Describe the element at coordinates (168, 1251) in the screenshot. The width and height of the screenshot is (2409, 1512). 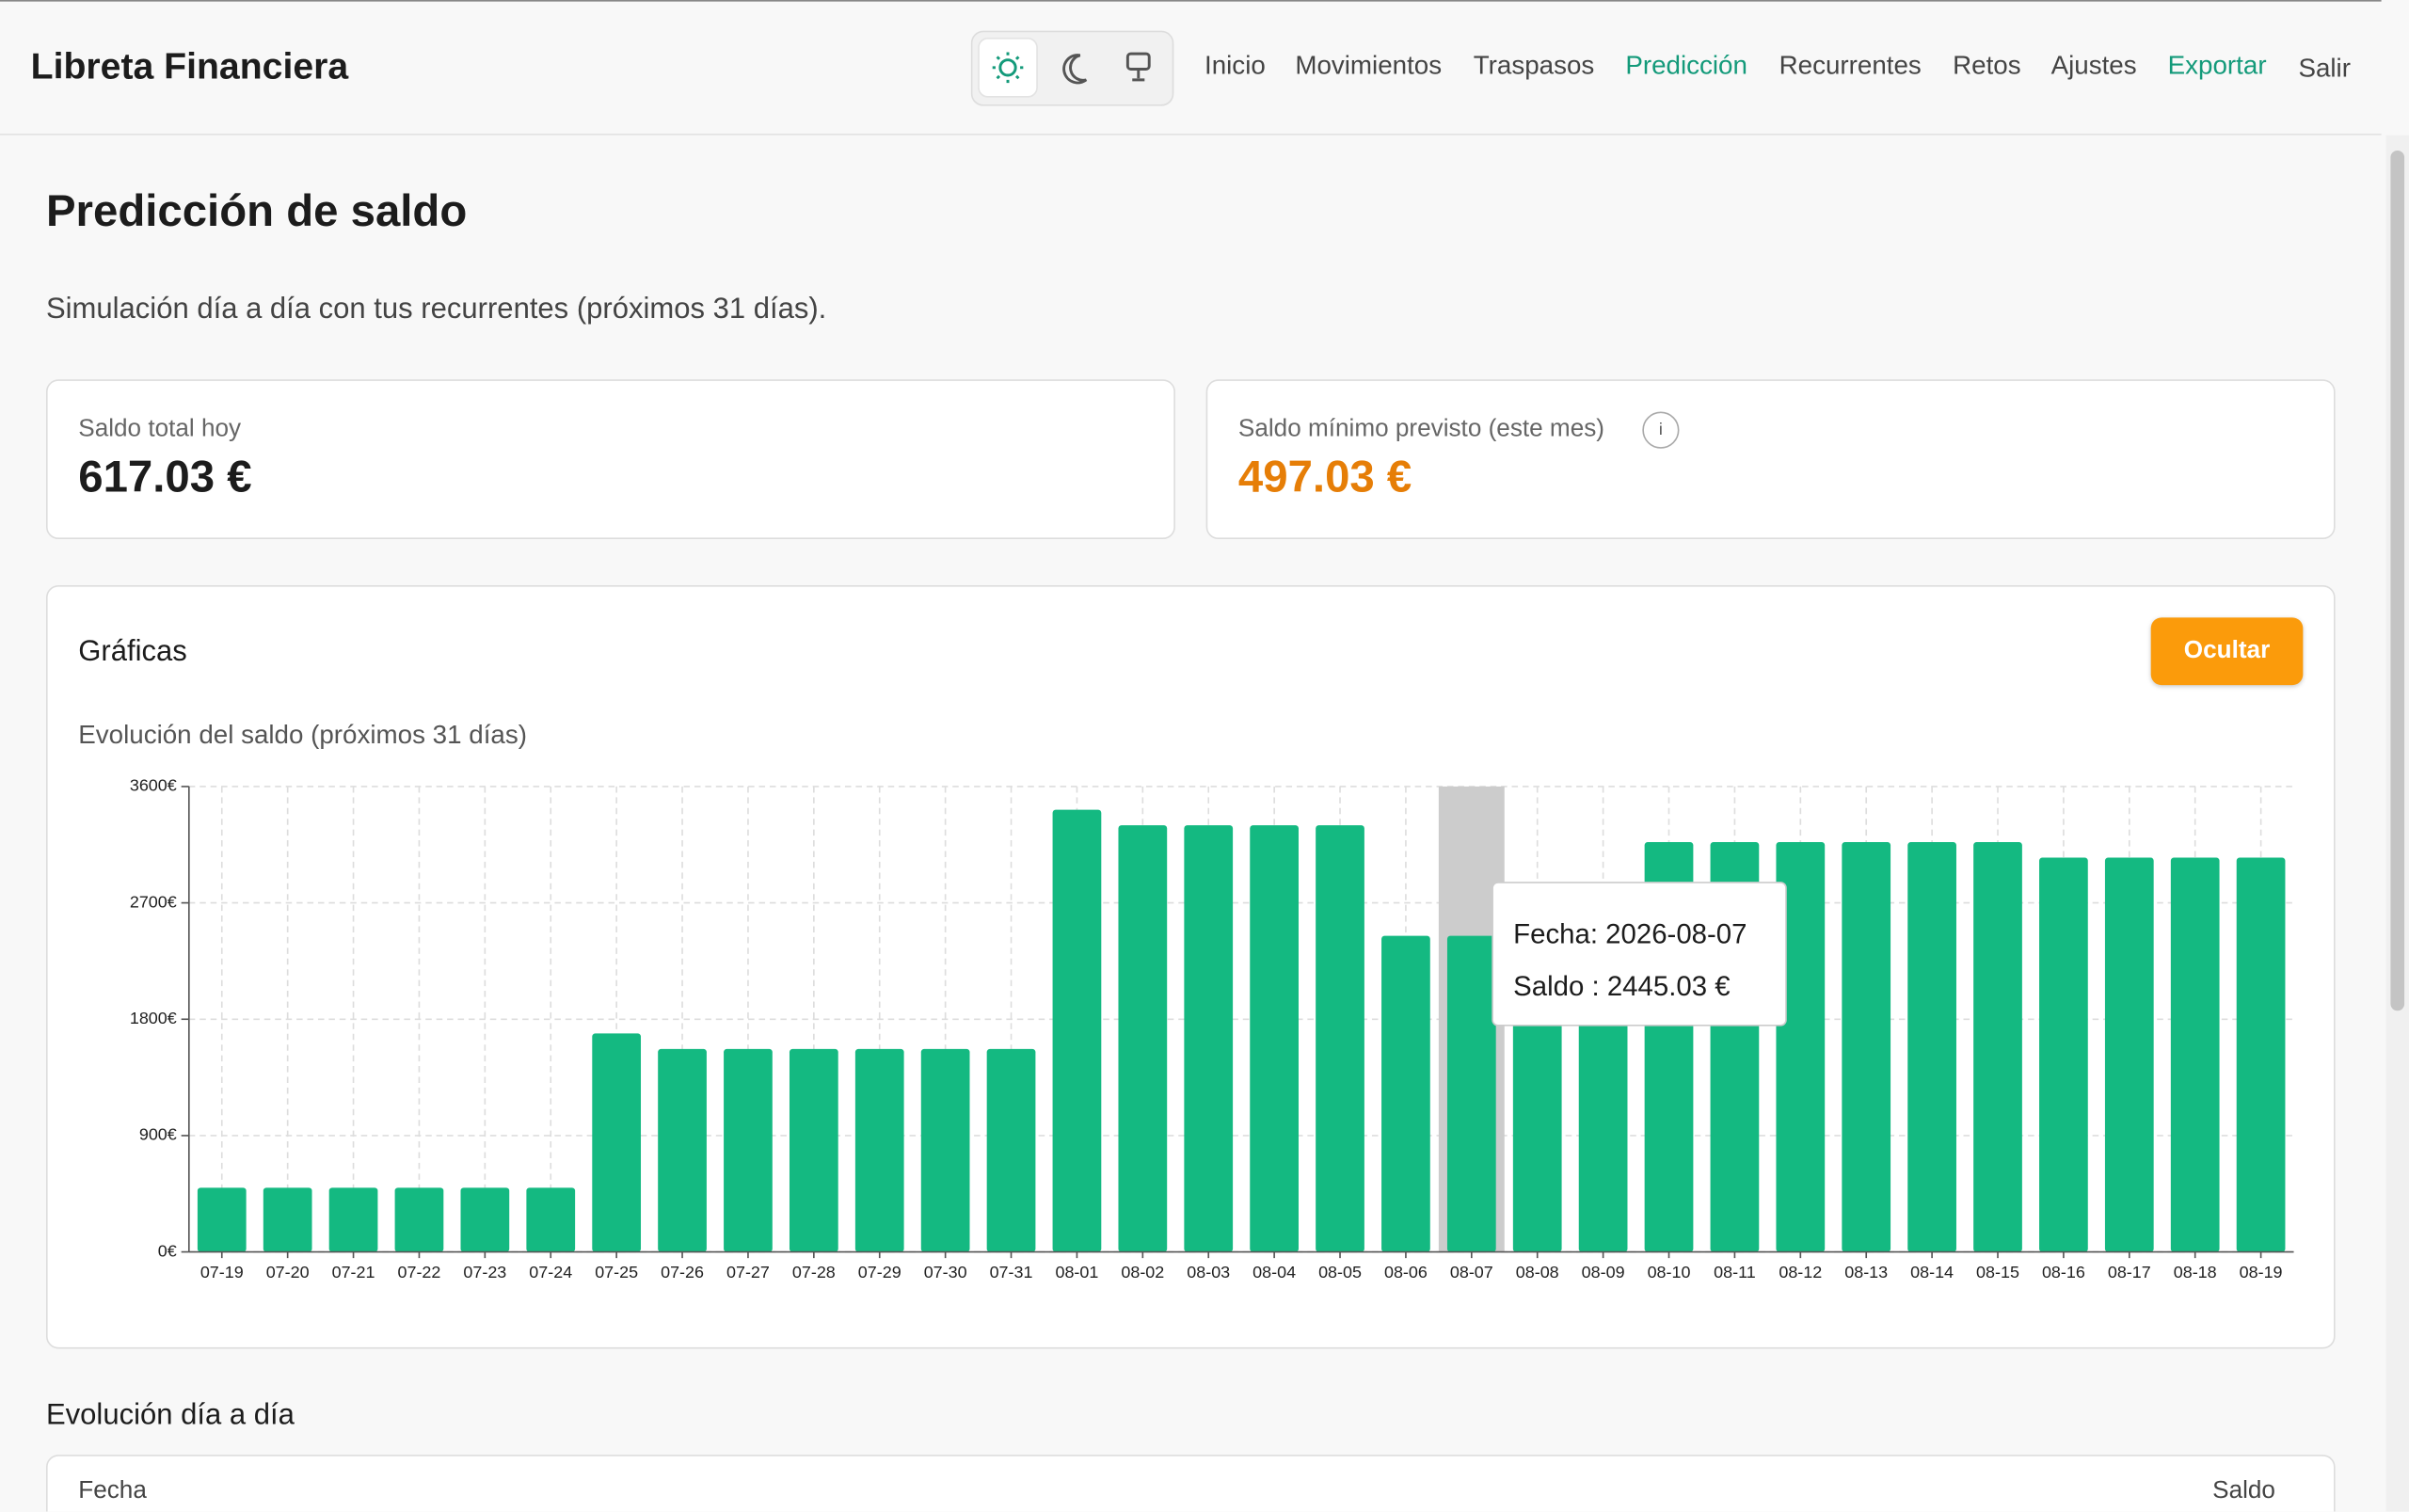
I see `y-tick-label: 0€` at that location.